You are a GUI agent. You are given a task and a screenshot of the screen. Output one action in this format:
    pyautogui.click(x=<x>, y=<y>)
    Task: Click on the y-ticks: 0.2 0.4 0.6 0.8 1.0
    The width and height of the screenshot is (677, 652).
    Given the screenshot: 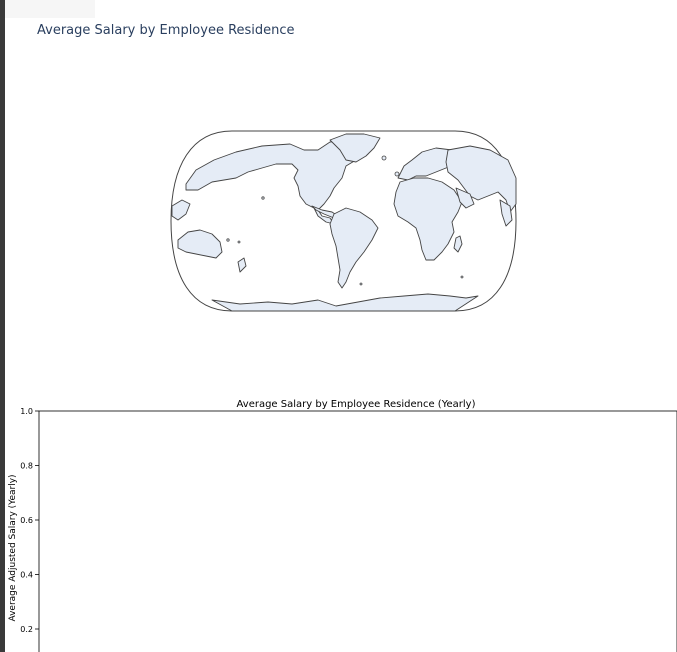 What is the action you would take?
    pyautogui.click(x=29, y=520)
    